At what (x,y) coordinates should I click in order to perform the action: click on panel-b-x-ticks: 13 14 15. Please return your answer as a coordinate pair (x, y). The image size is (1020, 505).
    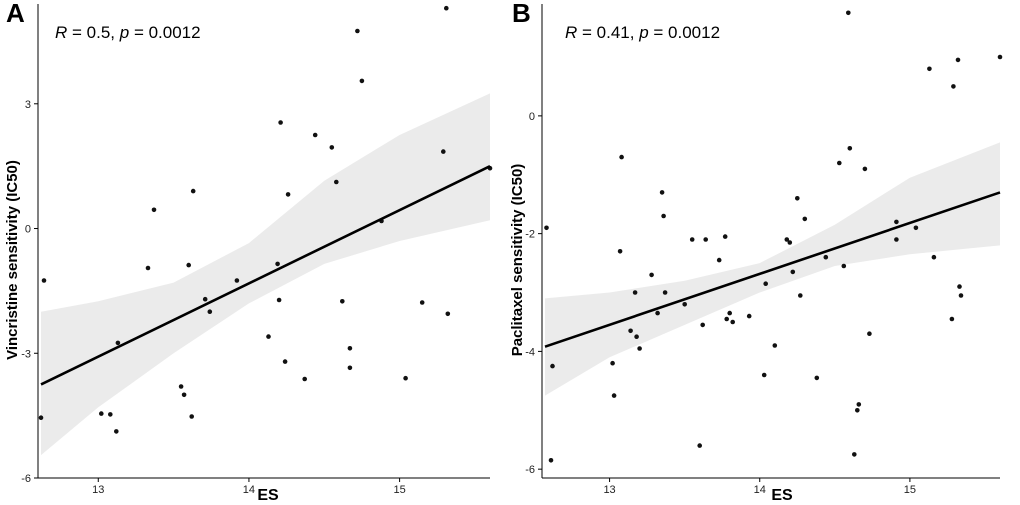
    Looking at the image, I should click on (759, 487).